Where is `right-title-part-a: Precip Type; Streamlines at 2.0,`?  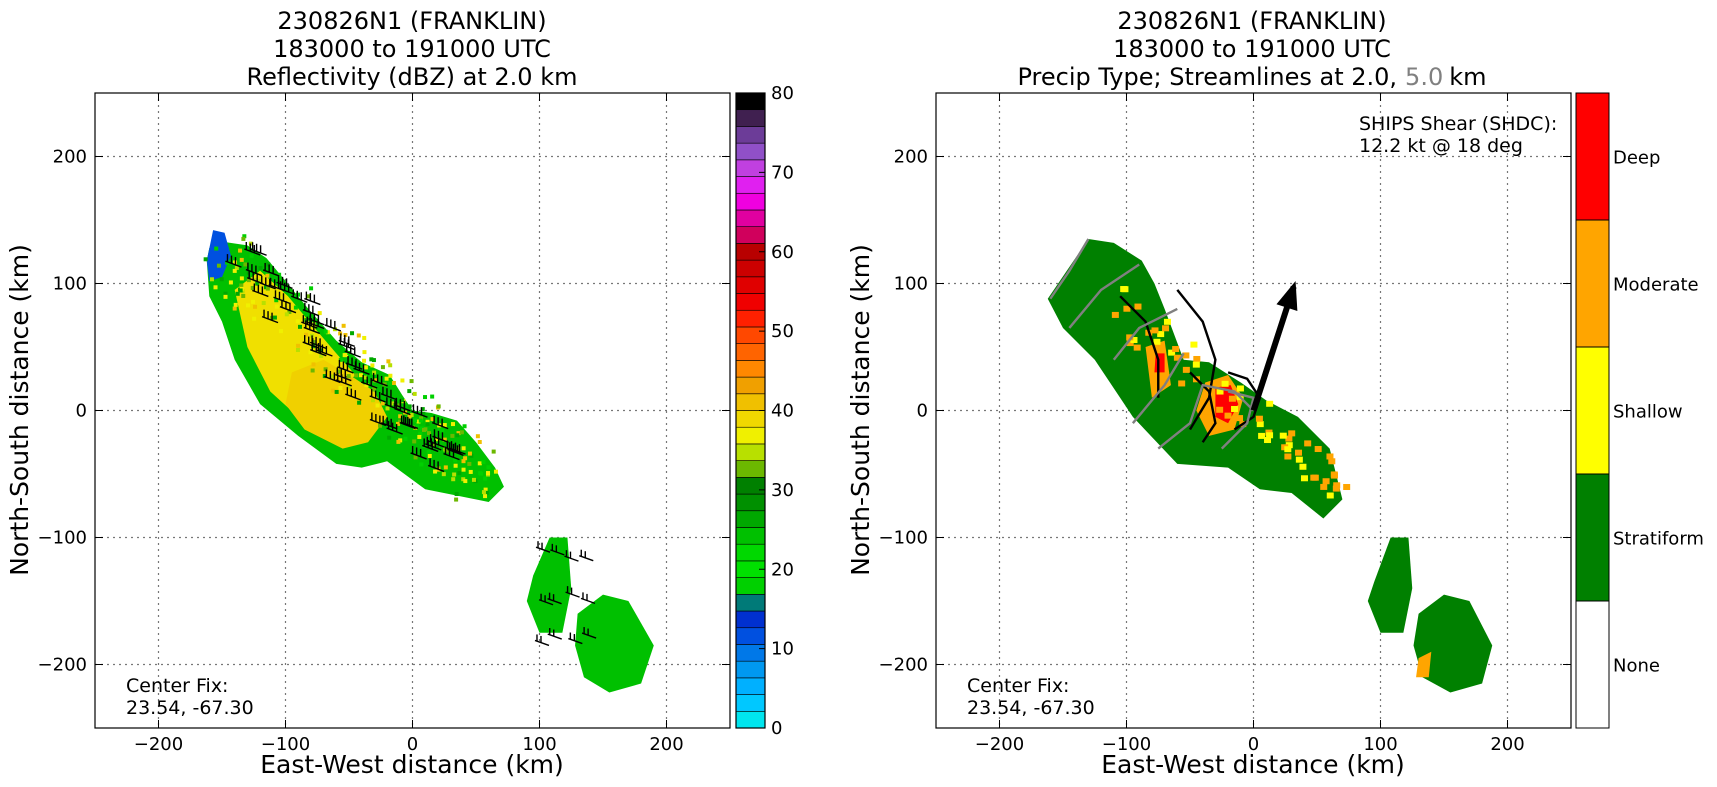
right-title-part-a: Precip Type; Streamlines at 2.0, is located at coordinates (1208, 77).